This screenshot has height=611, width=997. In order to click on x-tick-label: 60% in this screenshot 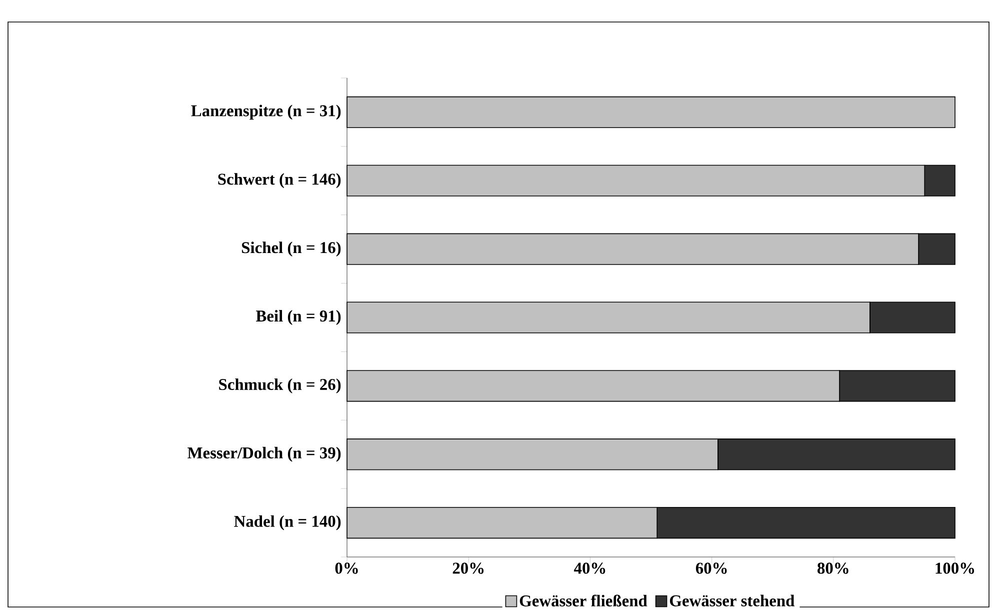, I will do `click(711, 568)`.